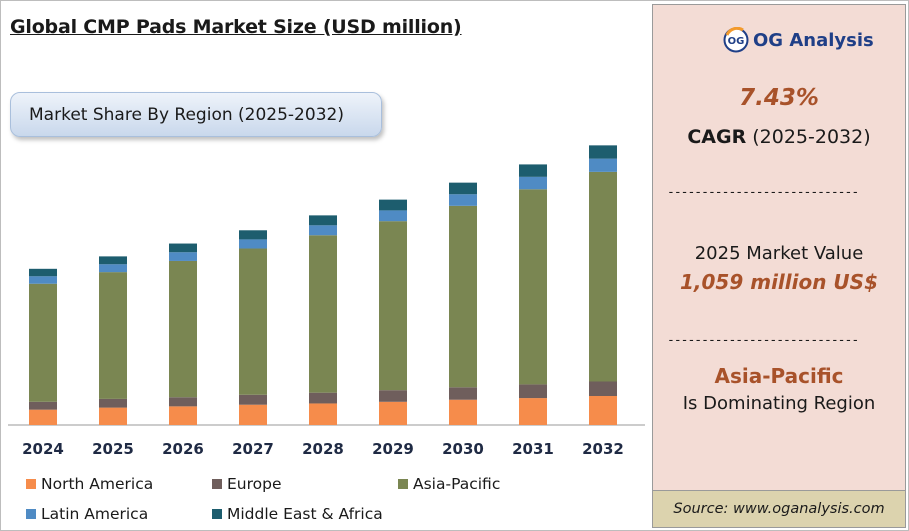 This screenshot has height=531, width=909. Describe the element at coordinates (253, 449) in the screenshot. I see `x-tick-label-2027: 2027` at that location.